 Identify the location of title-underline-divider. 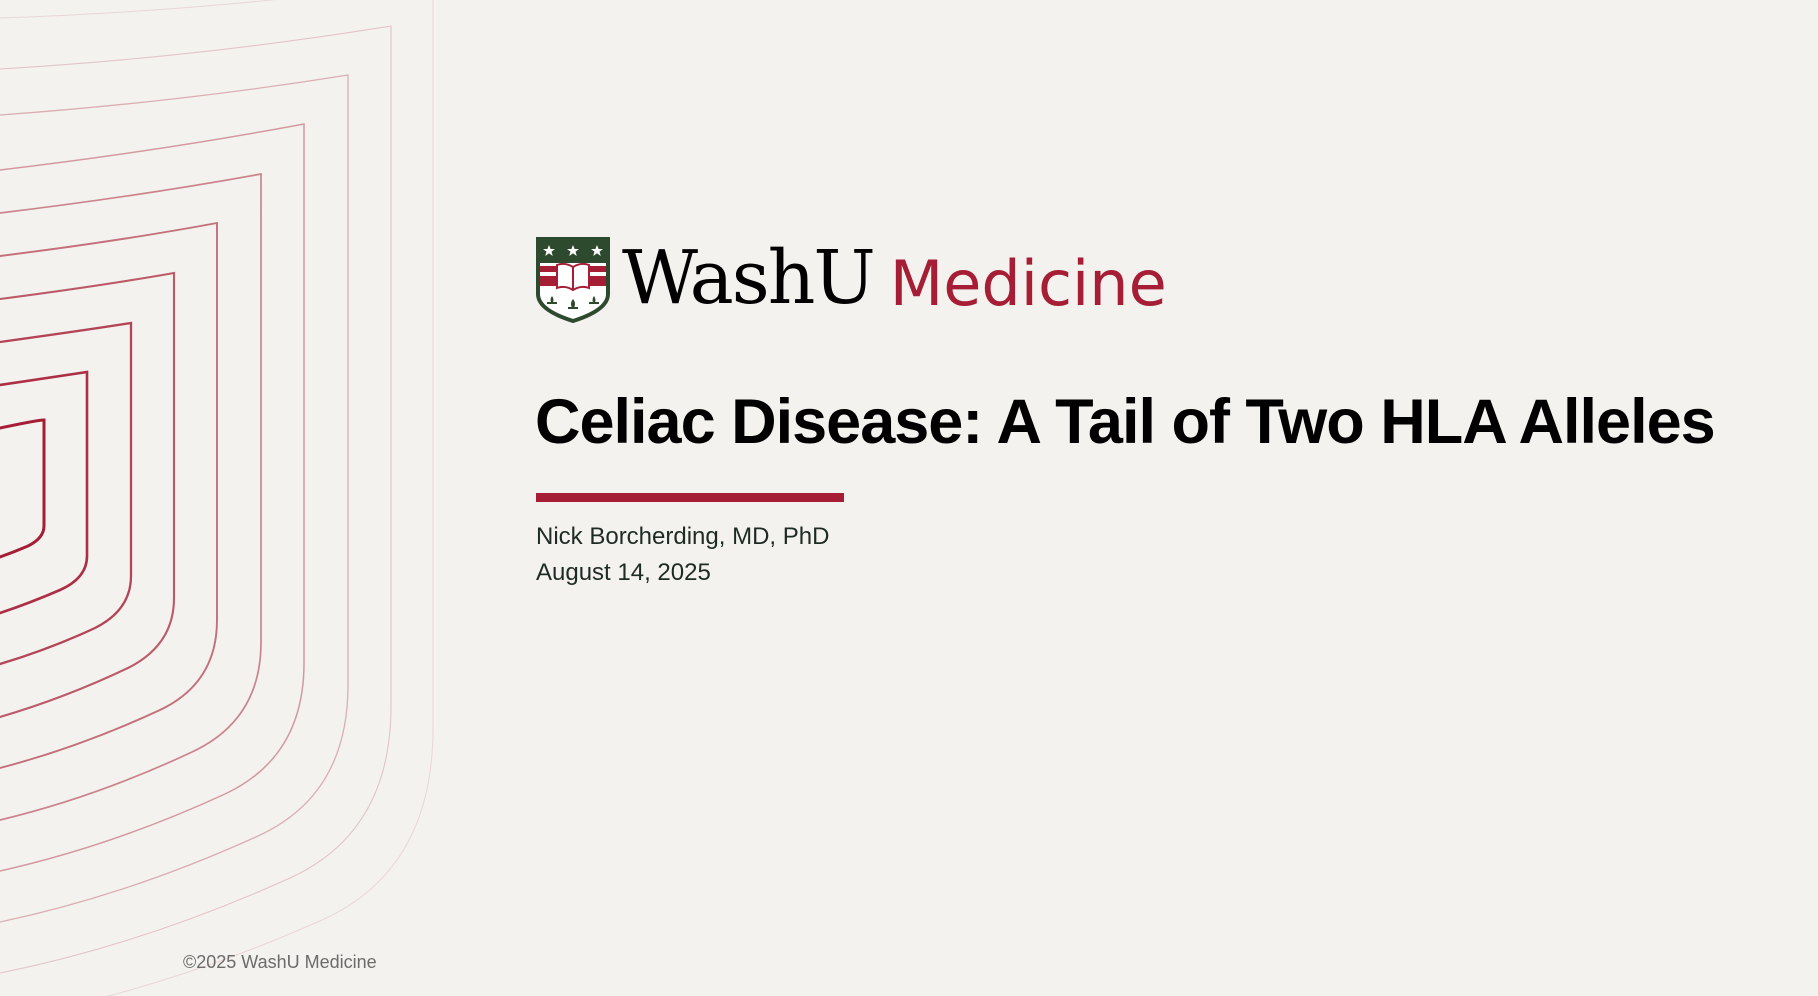
(690, 497).